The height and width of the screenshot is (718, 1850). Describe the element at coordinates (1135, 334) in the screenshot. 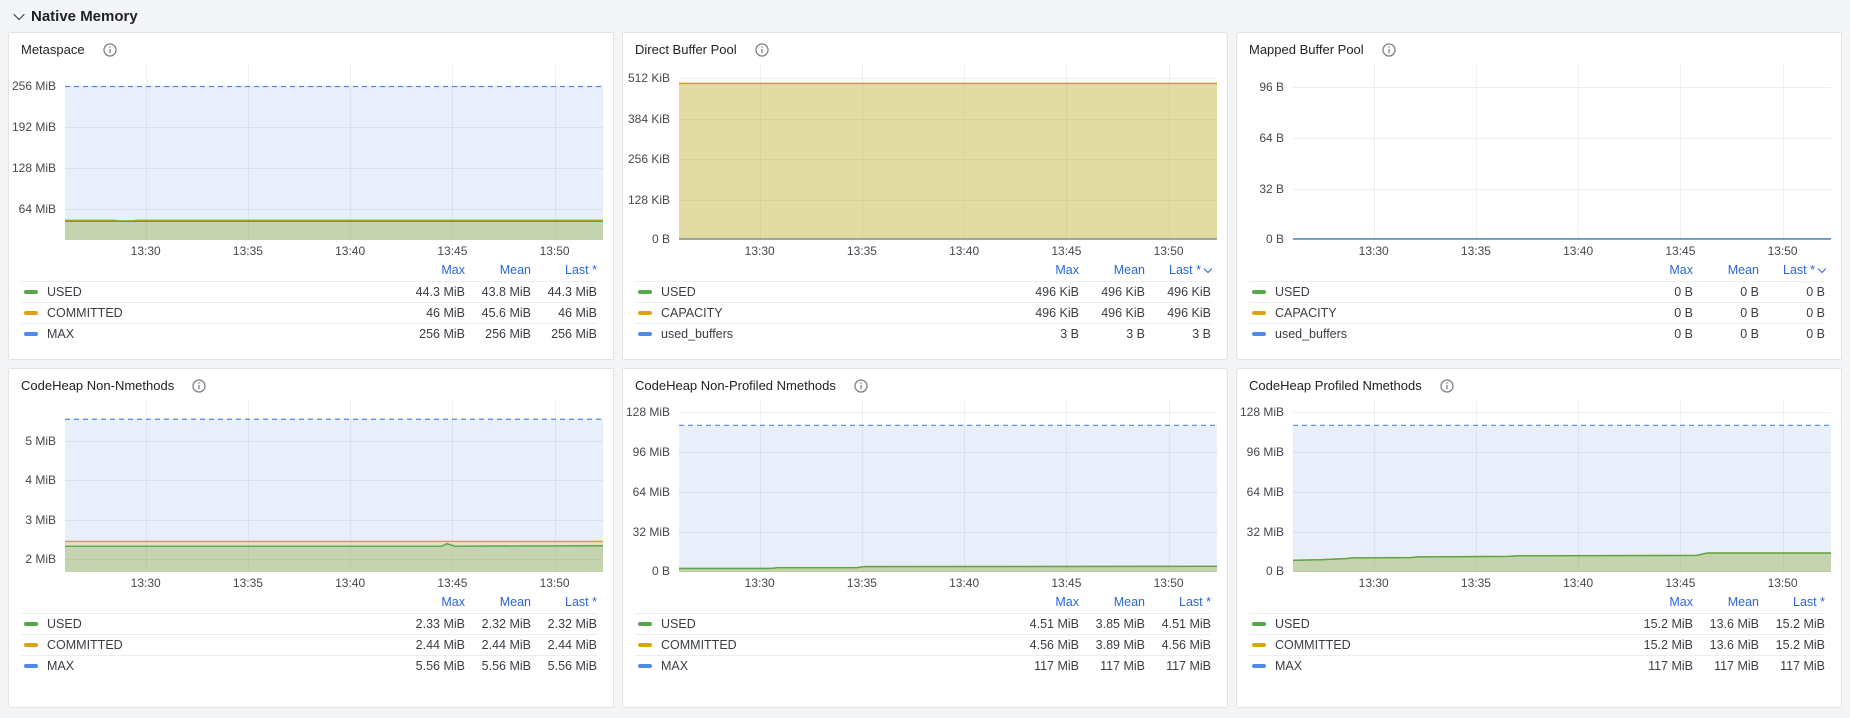

I see `legend-value: 3 B` at that location.